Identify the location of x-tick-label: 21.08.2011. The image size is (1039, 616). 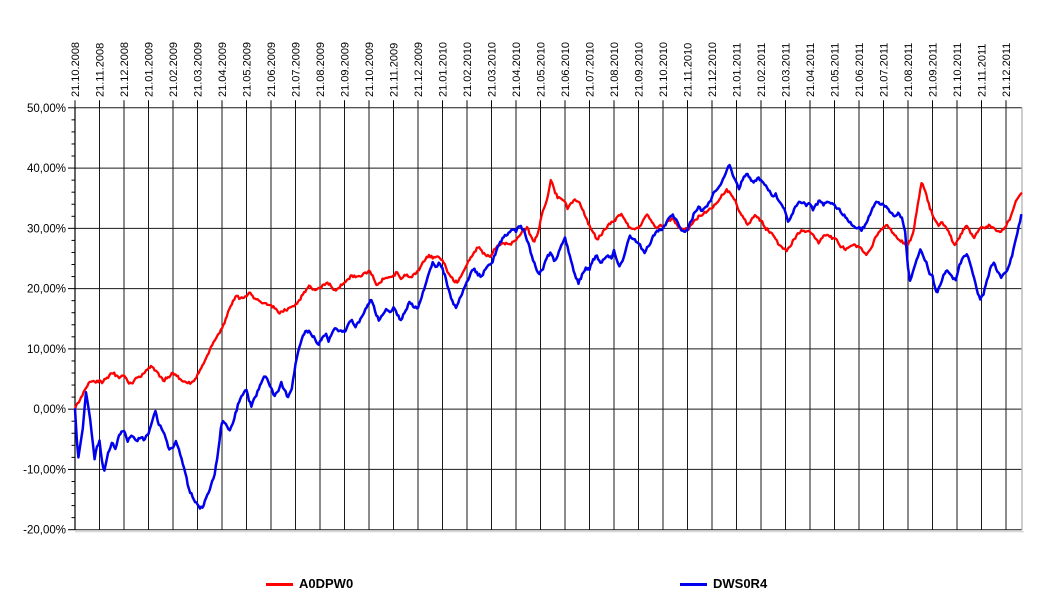
(909, 70).